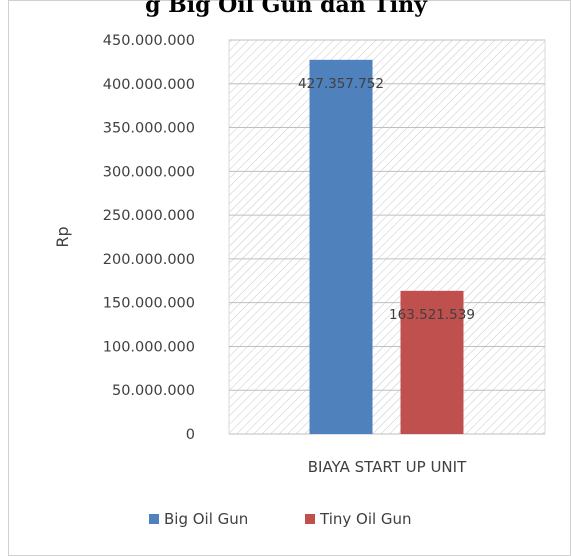 The width and height of the screenshot is (571, 556). I want to click on bar-big-oil-gun, so click(341, 246).